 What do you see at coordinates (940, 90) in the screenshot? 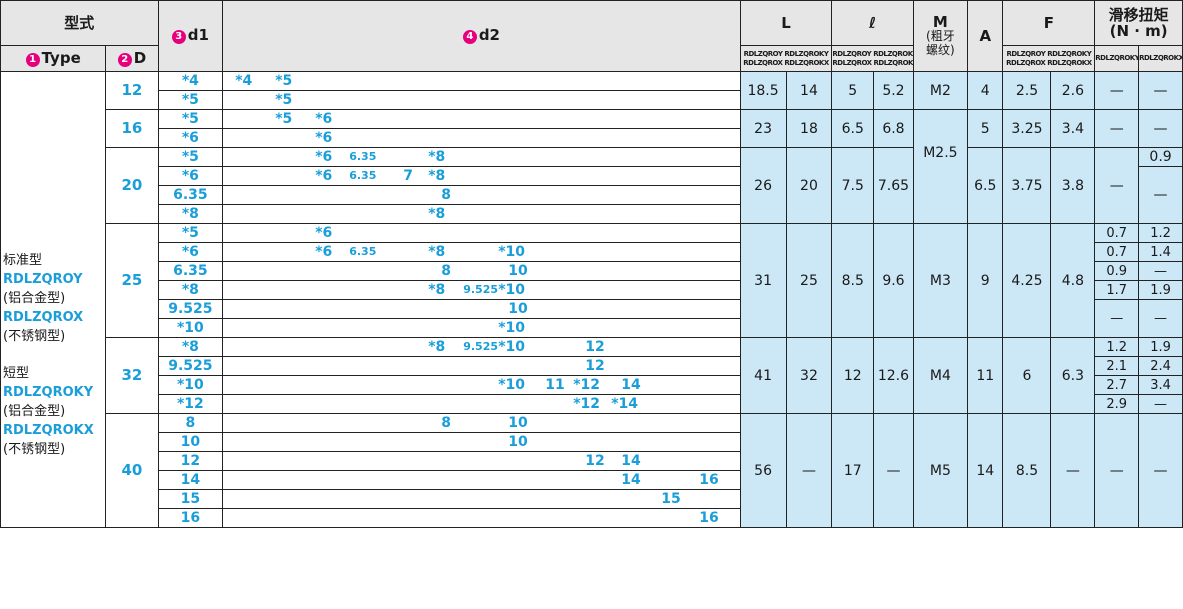
I see `M-value: M2` at bounding box center [940, 90].